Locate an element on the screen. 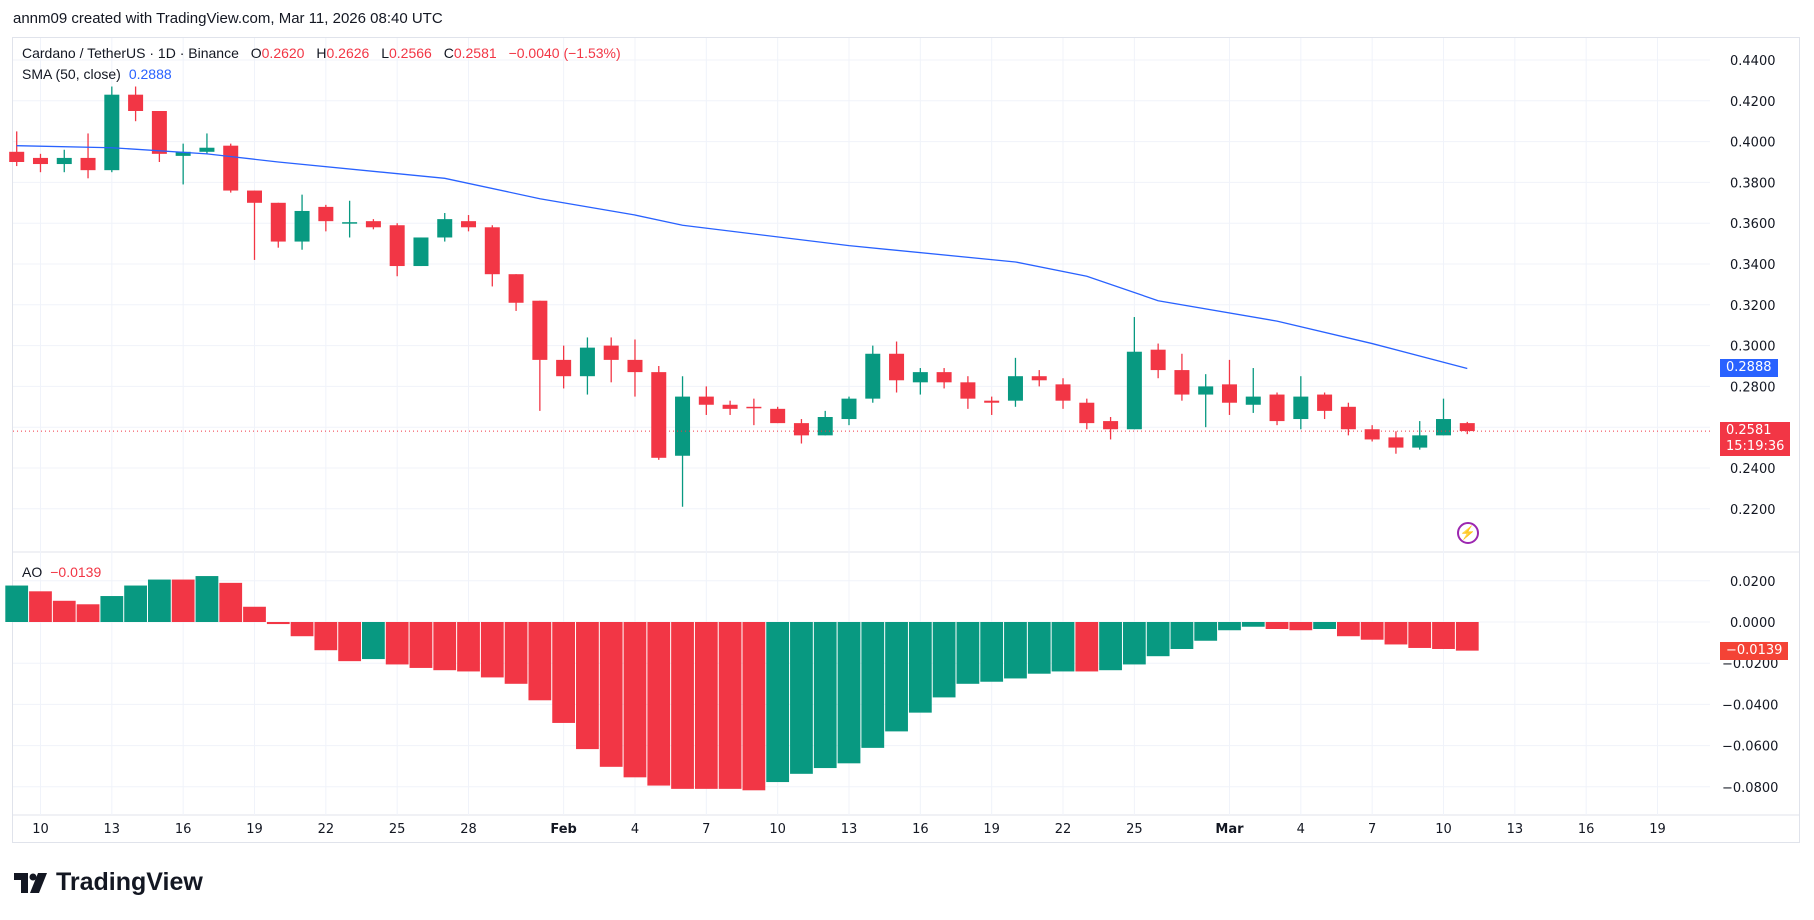 The image size is (1814, 920). sma-label: SMA (50, close) is located at coordinates (71, 74).